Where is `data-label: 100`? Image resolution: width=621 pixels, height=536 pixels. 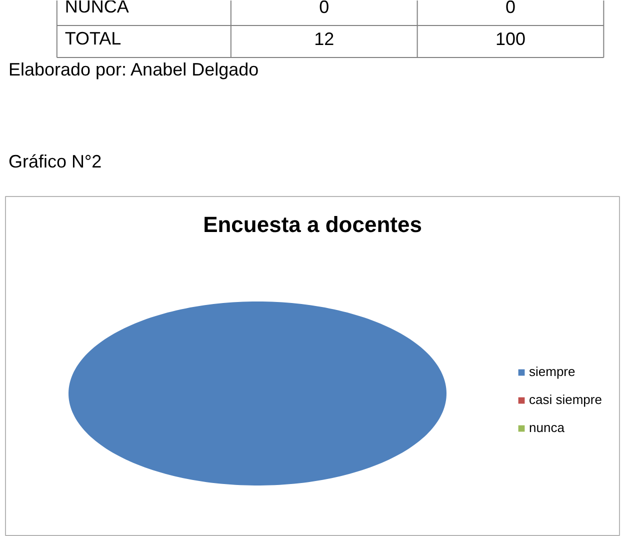 data-label: 100 is located at coordinates (510, 39).